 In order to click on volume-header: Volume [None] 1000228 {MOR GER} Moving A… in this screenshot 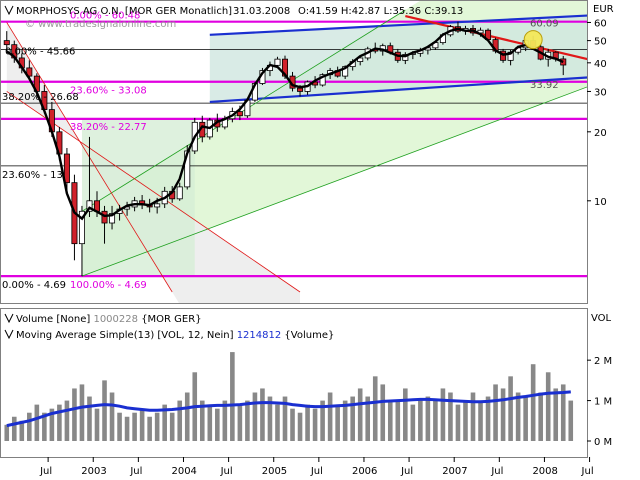, I will do `click(169, 327)`.